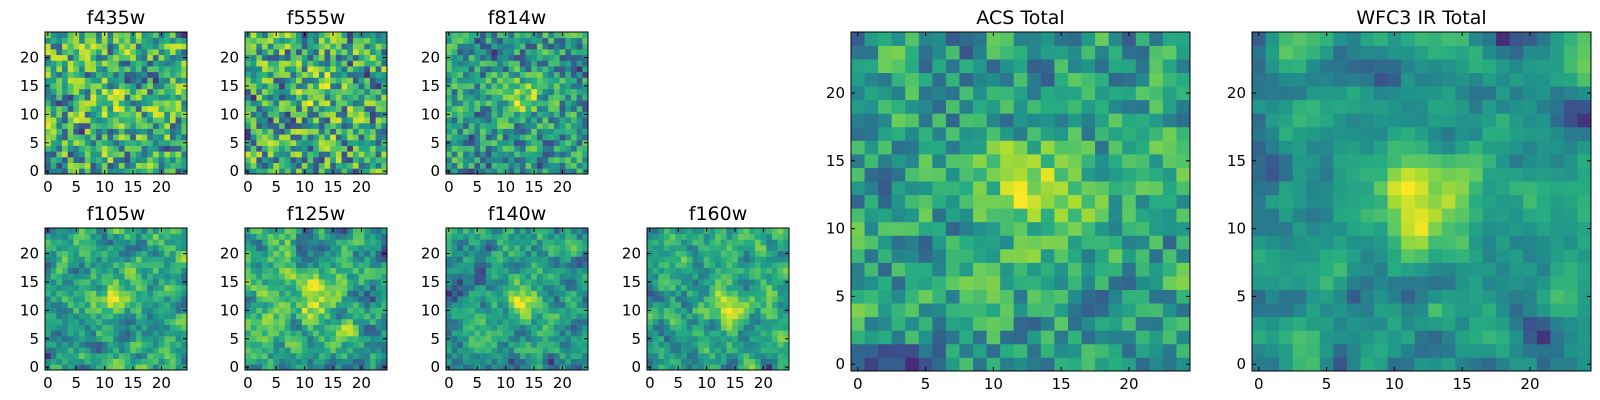 Image resolution: width=1600 pixels, height=400 pixels. Describe the element at coordinates (104, 383) in the screenshot. I see `x-tick-label: 10` at that location.